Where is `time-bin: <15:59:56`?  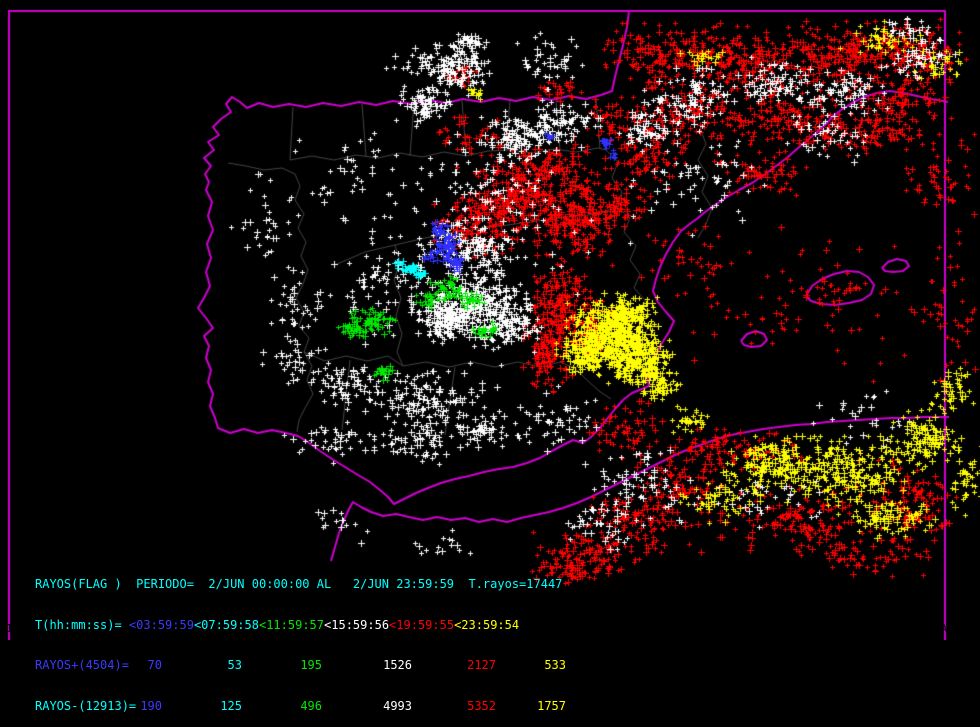 time-bin: <15:59:56 is located at coordinates (357, 624).